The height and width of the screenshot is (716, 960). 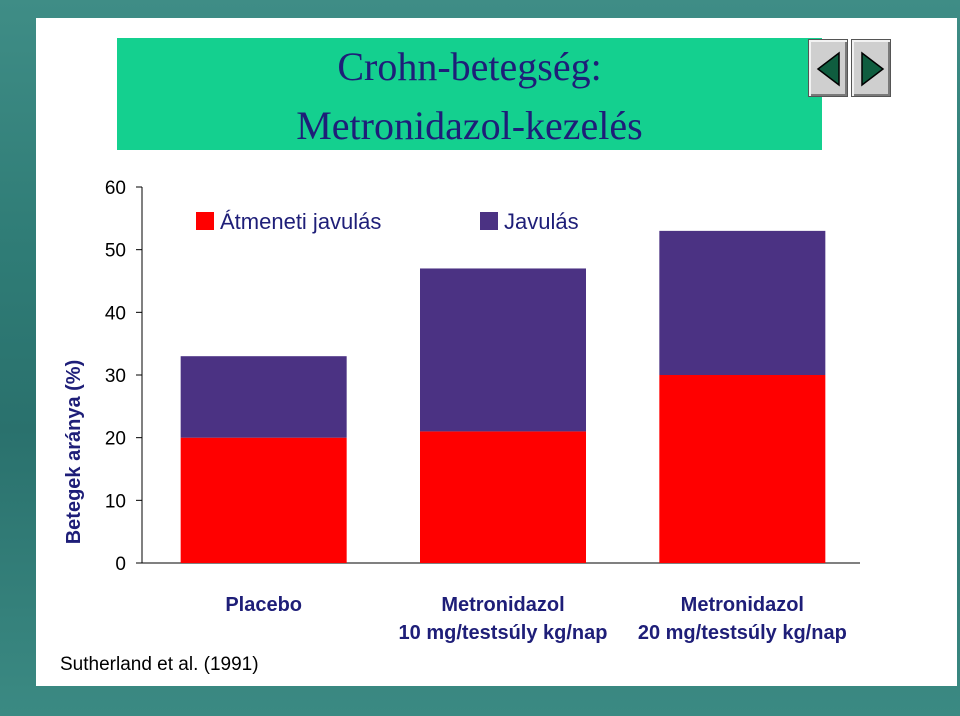 What do you see at coordinates (115, 439) in the screenshot?
I see `y-tick-label: 20` at bounding box center [115, 439].